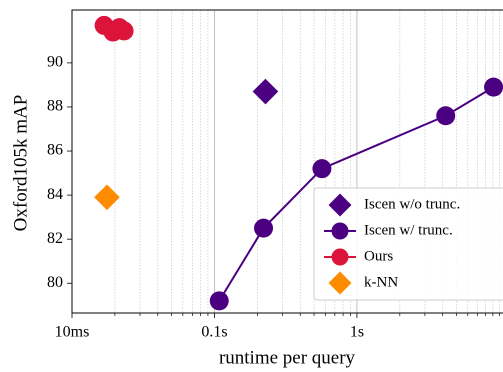  I want to click on y-axis-label: Oxford105k mAP, so click(20, 163).